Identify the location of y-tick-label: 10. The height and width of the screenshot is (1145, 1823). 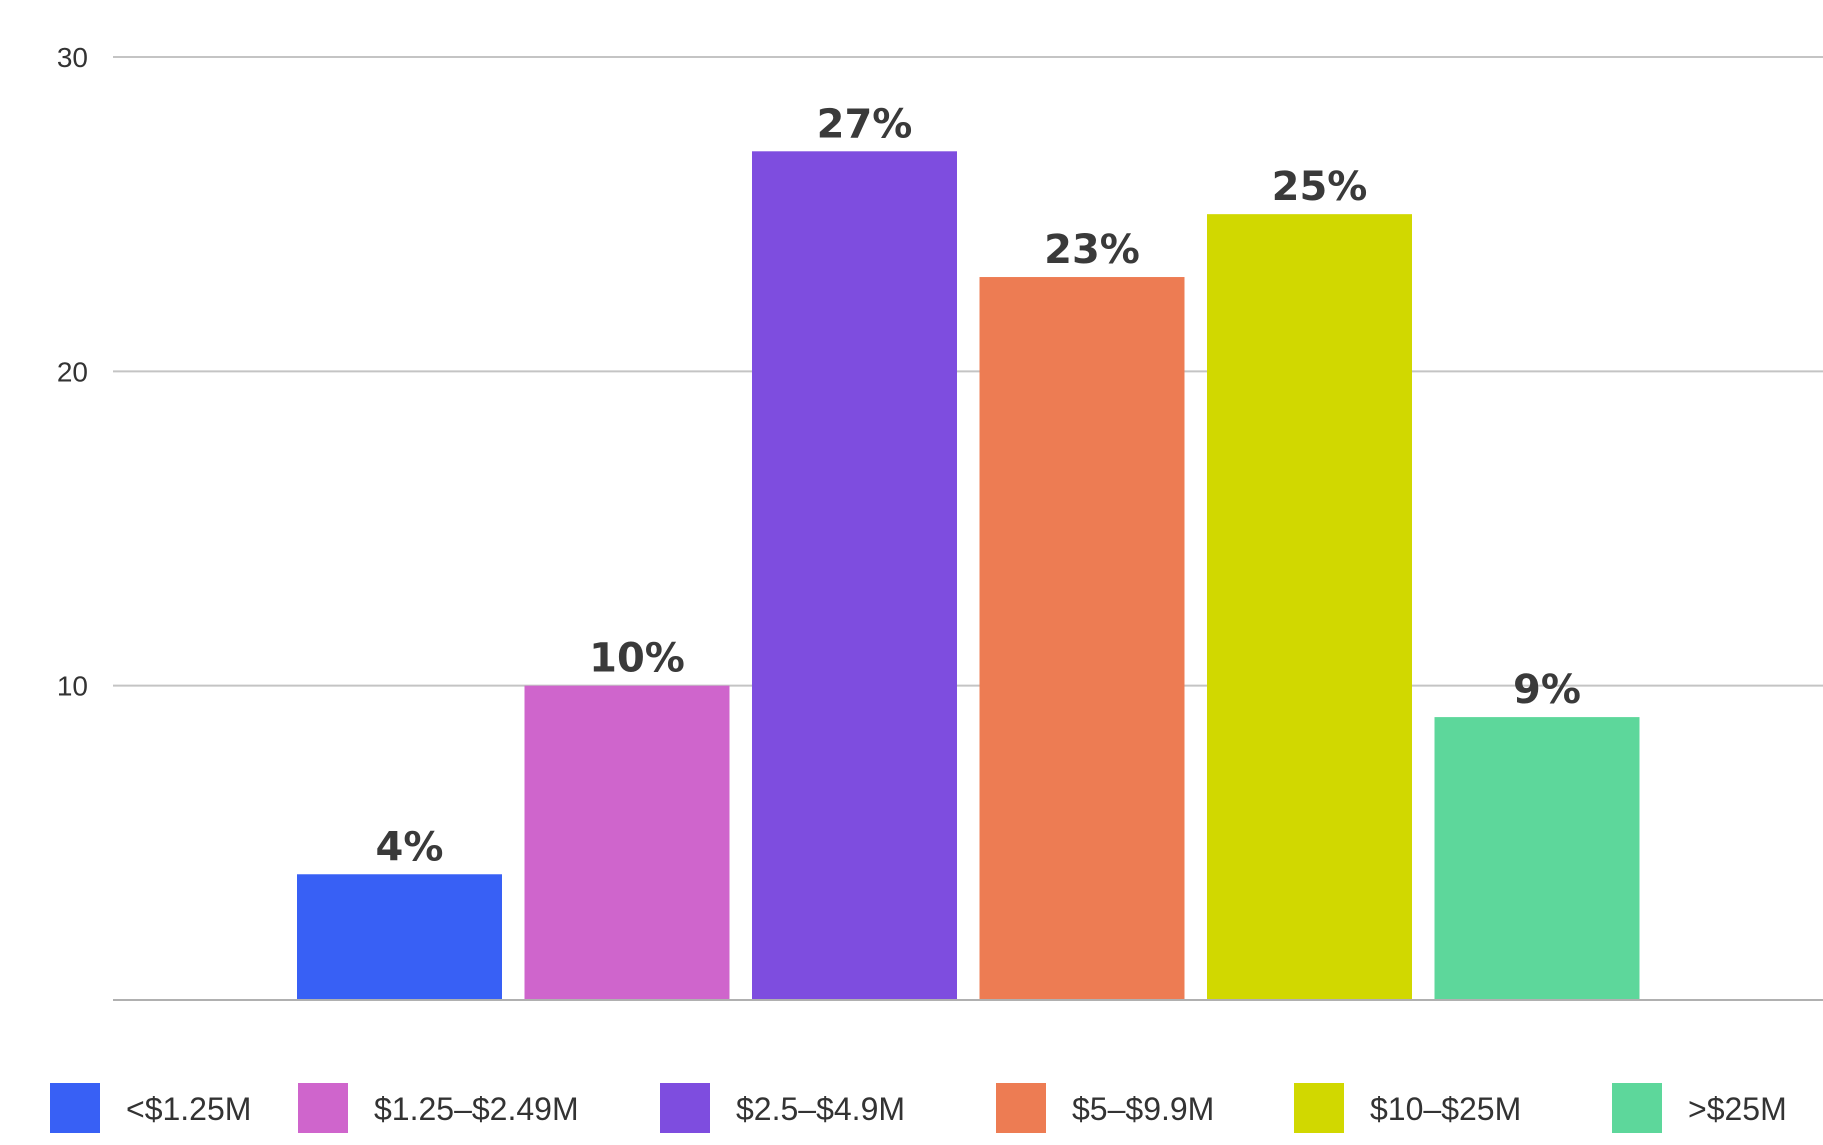
(72, 686).